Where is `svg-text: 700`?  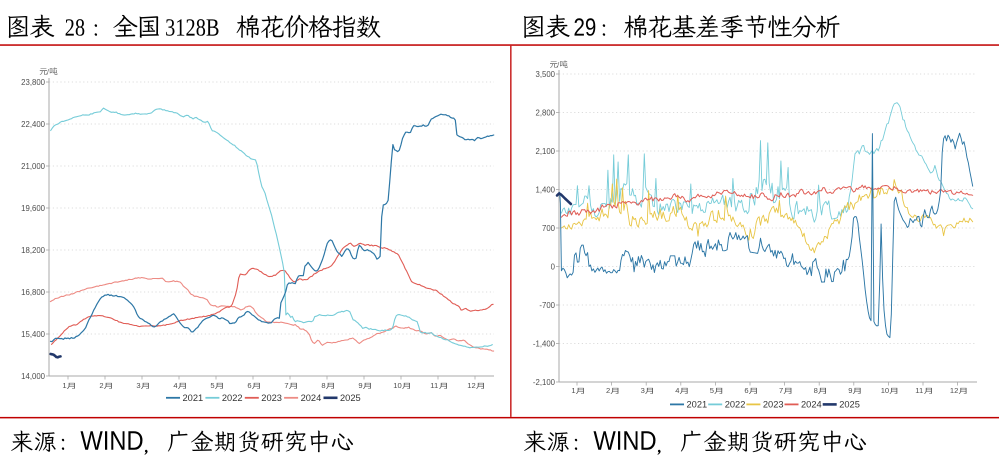 svg-text: 700 is located at coordinates (549, 228).